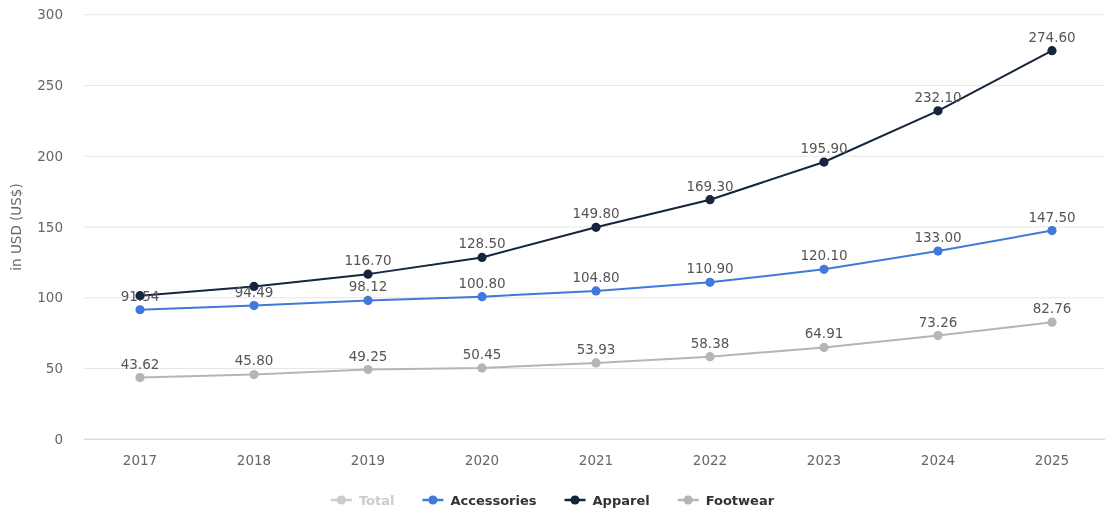 This screenshot has width=1105, height=514. Describe the element at coordinates (254, 460) in the screenshot. I see `x-tick-label: 2018` at that location.